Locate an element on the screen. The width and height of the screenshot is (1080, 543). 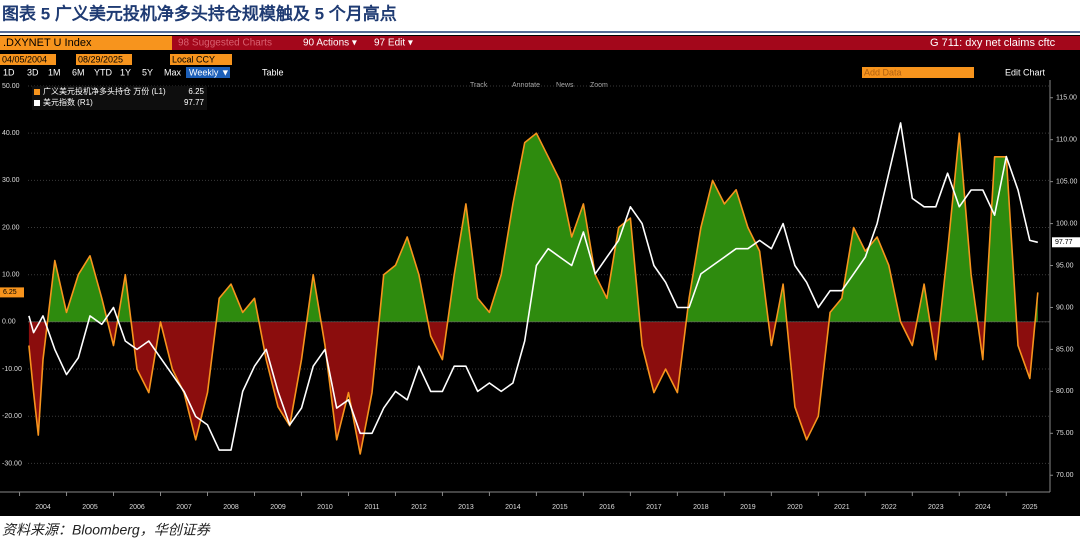
x-tick-label: 2004 is located at coordinates (43, 507).